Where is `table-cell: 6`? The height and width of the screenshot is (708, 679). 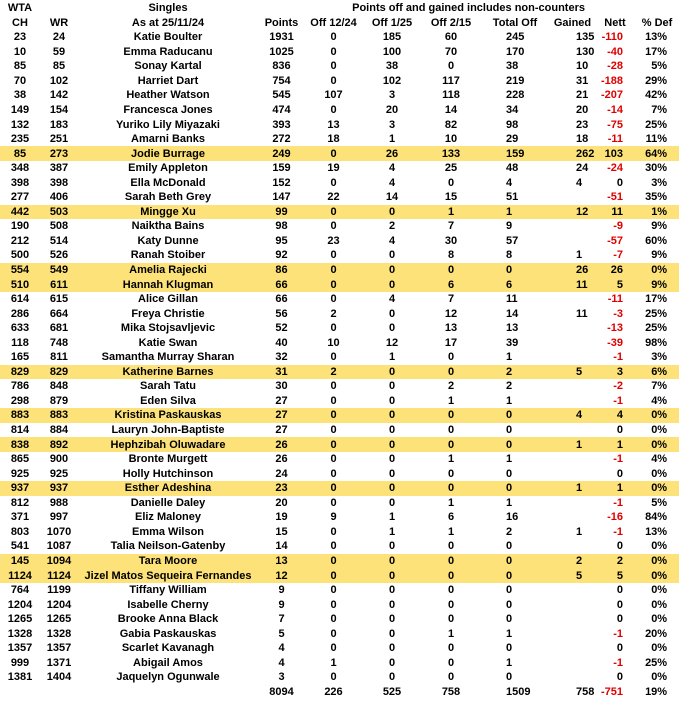 table-cell: 6 is located at coordinates (509, 284).